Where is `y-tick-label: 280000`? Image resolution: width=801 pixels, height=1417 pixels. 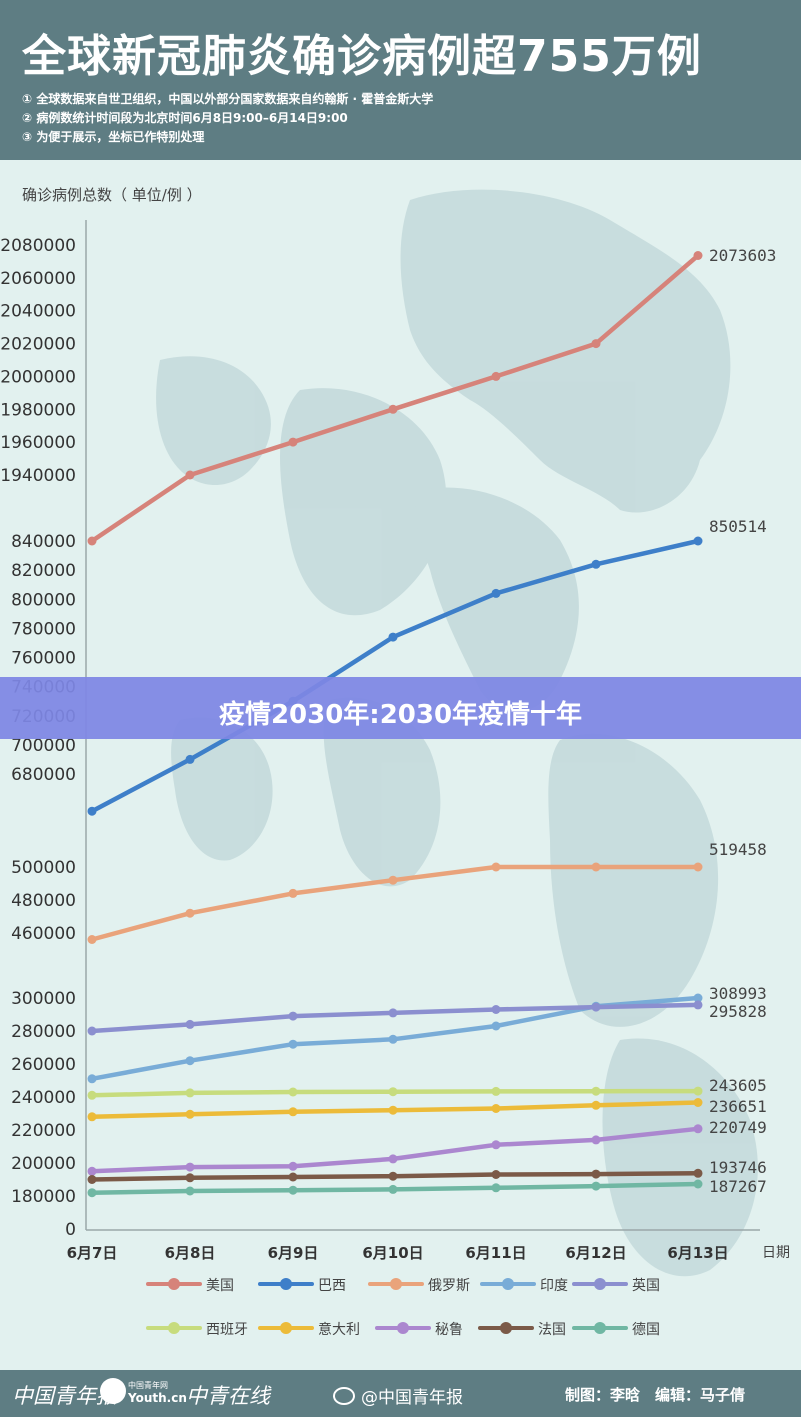 y-tick-label: 280000 is located at coordinates (43, 1032).